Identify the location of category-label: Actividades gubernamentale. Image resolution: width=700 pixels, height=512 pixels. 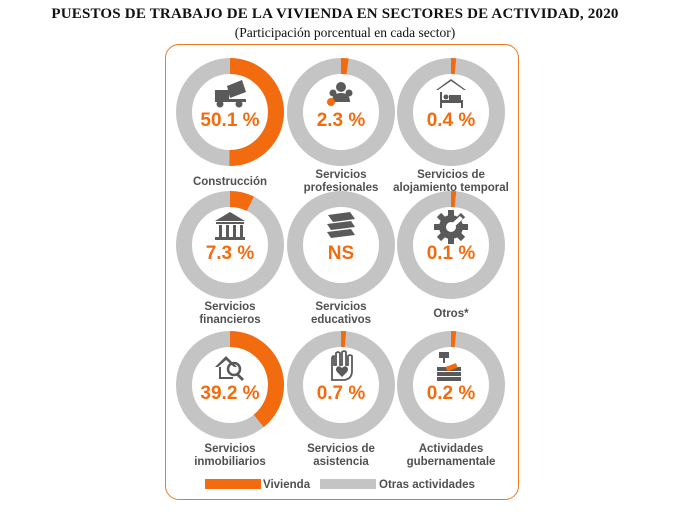
(451, 455).